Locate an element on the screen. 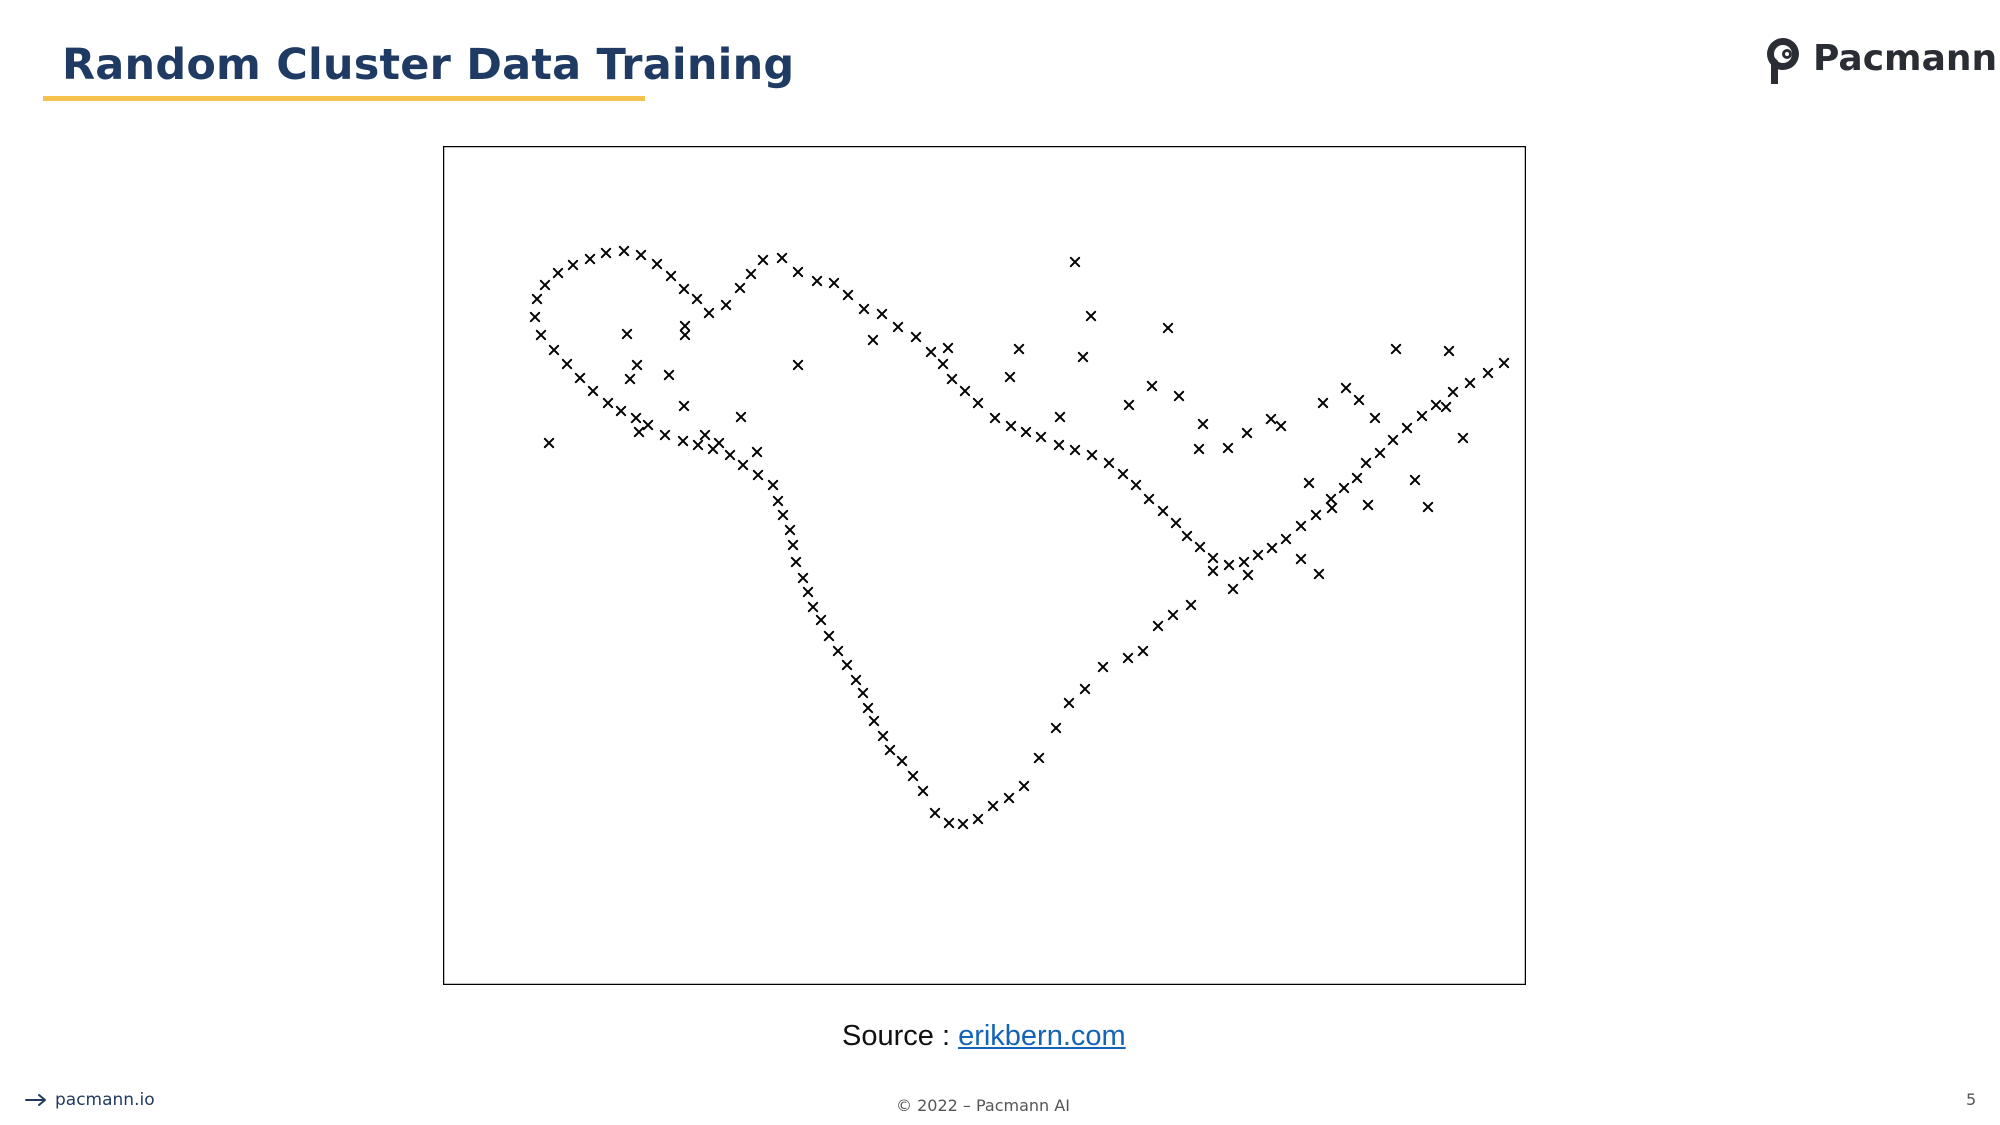 The image size is (2000, 1125). title-underline is located at coordinates (344, 98).